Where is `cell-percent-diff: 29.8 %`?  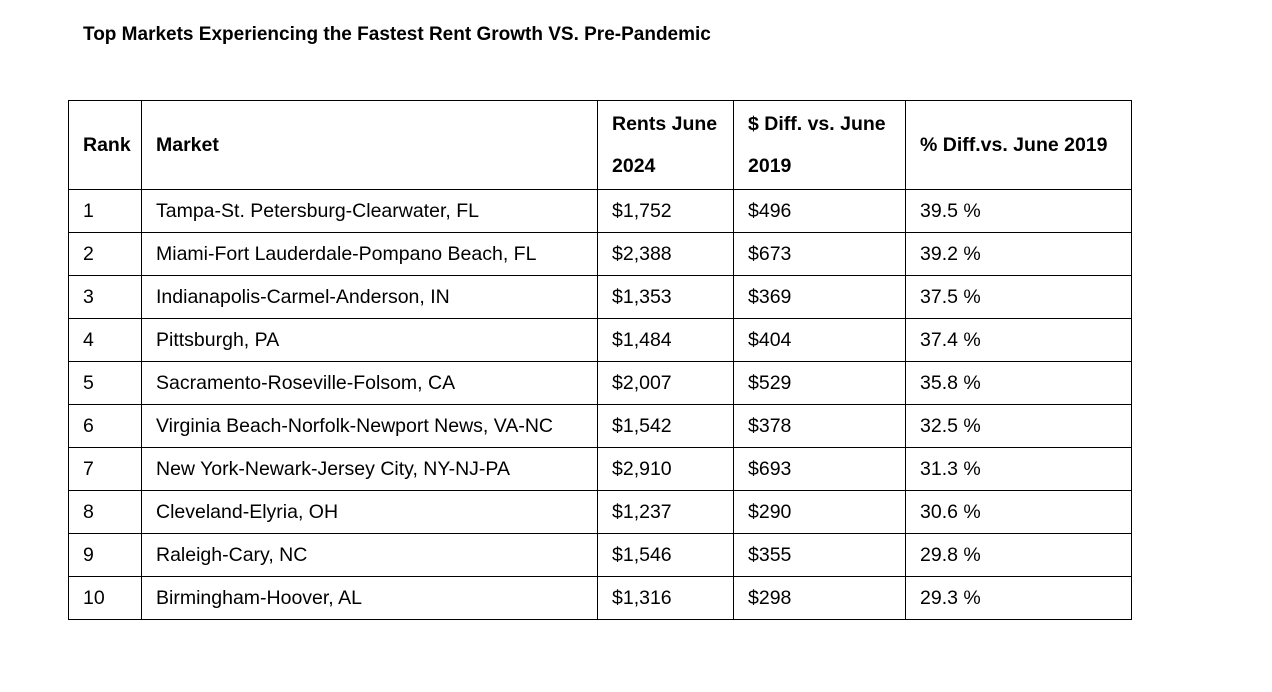 cell-percent-diff: 29.8 % is located at coordinates (1018, 555).